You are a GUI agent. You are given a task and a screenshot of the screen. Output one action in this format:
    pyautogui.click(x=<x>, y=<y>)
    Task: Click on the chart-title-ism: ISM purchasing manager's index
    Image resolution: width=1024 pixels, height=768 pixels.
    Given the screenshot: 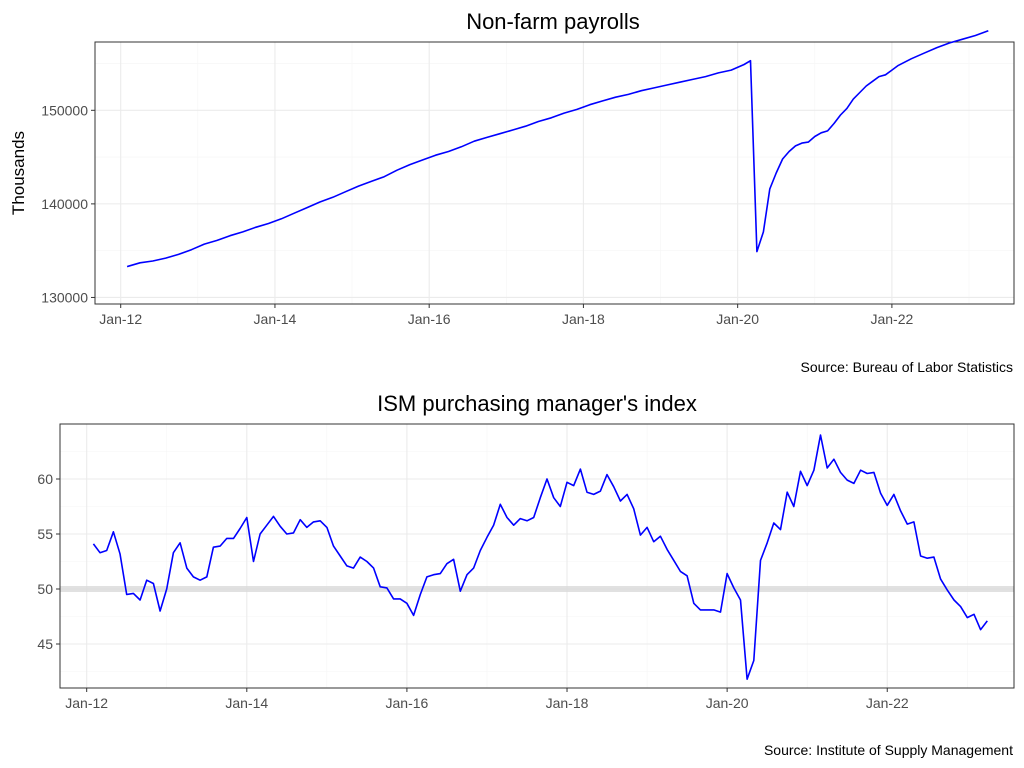 What is the action you would take?
    pyautogui.click(x=537, y=403)
    